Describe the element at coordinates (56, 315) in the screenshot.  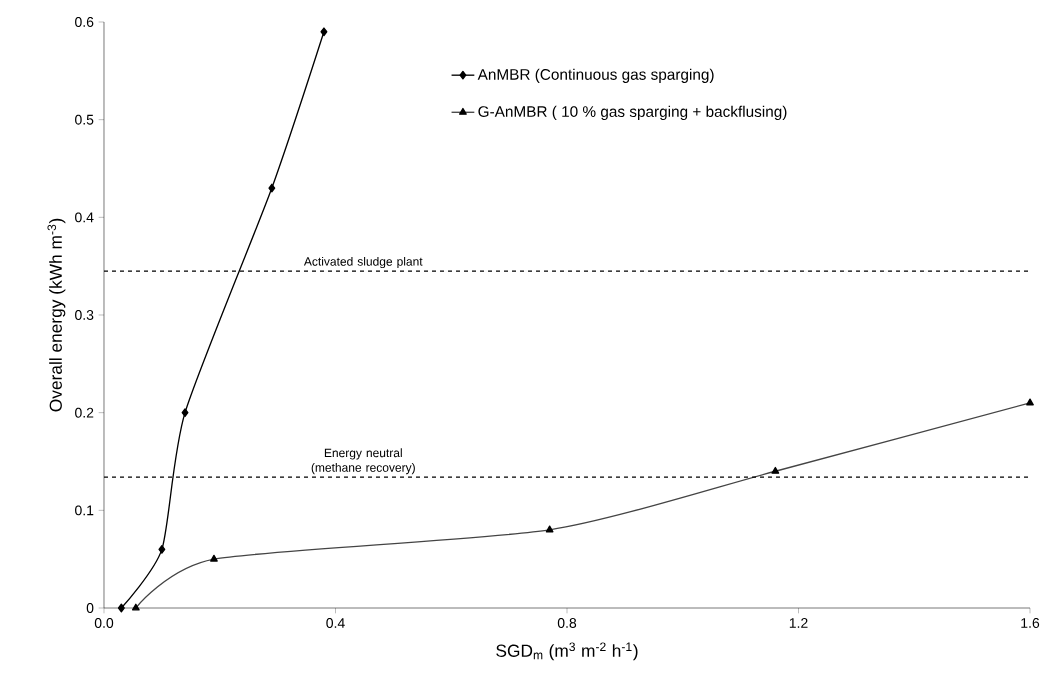
I see `y-axis-title: Overall energy (kWh m$^{-3}$)` at that location.